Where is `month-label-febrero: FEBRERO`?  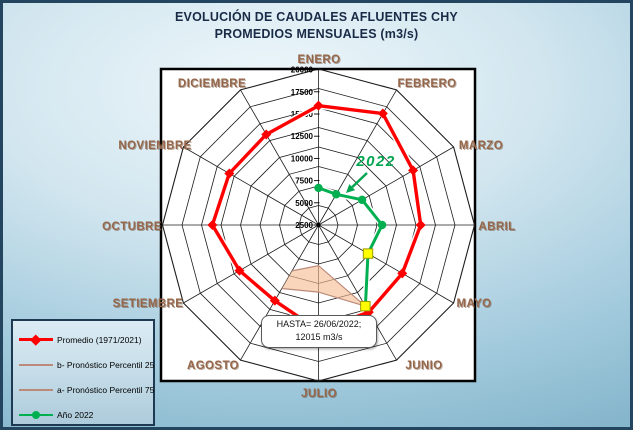 month-label-febrero: FEBRERO is located at coordinates (426, 84).